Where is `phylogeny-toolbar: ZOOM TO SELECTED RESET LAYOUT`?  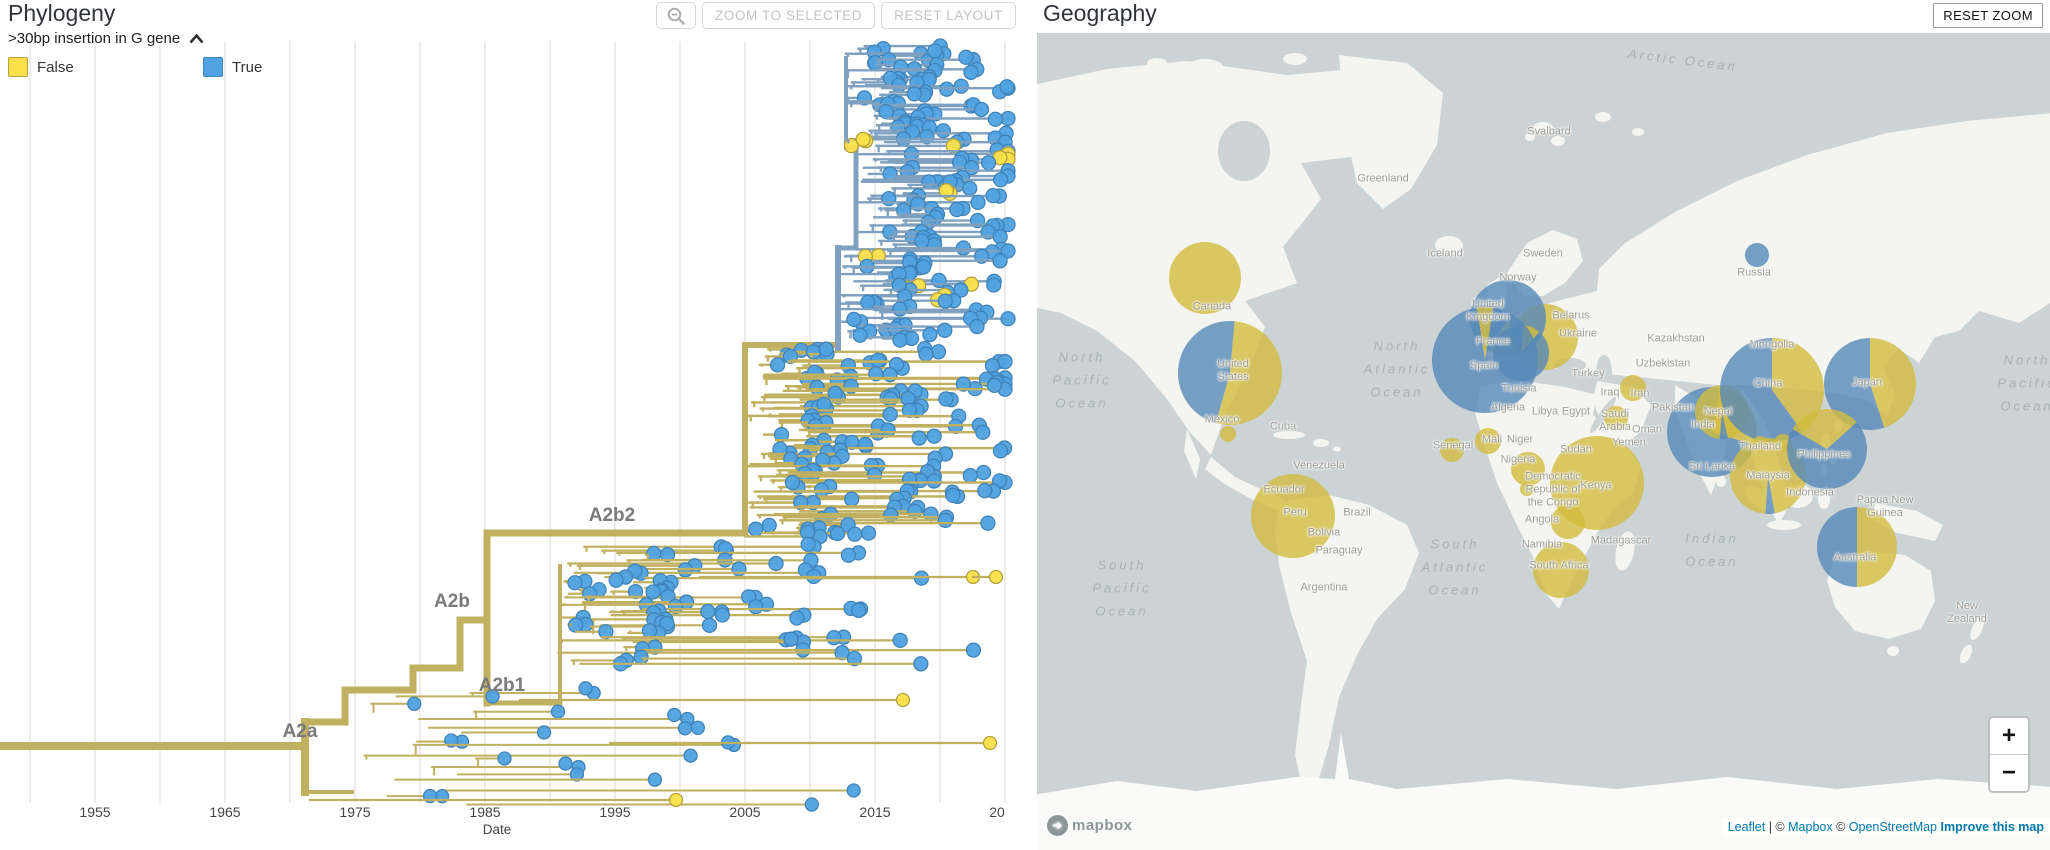 phylogeny-toolbar: ZOOM TO SELECTED RESET LAYOUT is located at coordinates (836, 15).